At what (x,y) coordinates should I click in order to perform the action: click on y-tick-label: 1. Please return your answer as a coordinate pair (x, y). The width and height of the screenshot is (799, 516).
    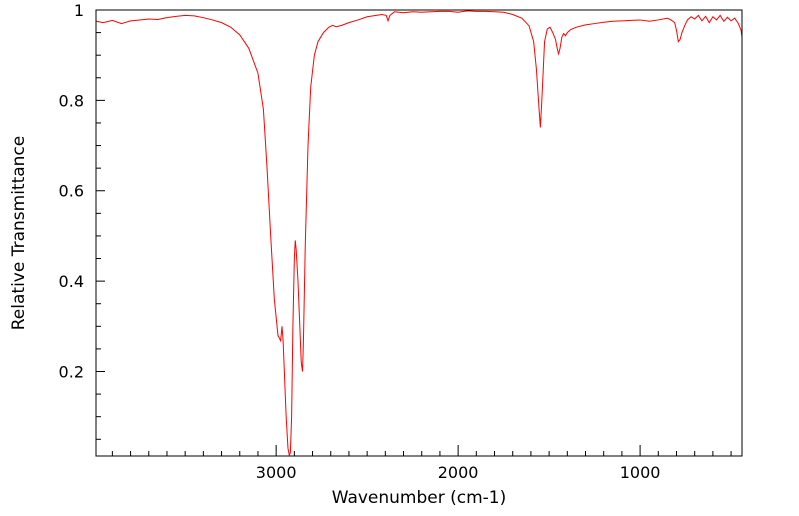
    Looking at the image, I should click on (79, 10).